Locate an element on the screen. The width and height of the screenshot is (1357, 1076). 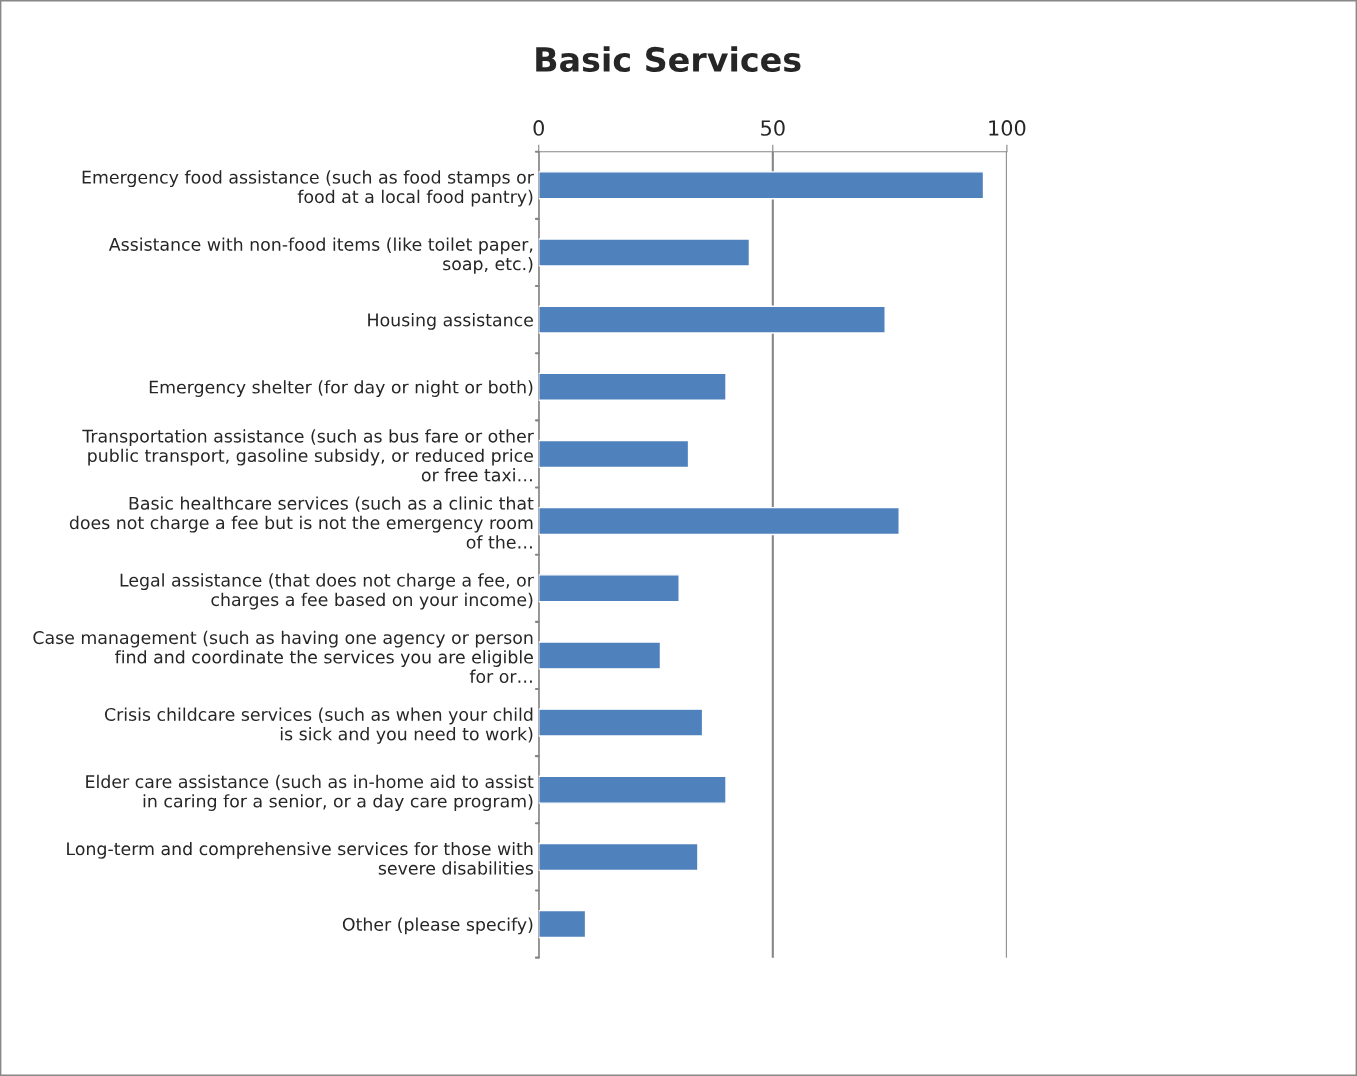
y-tick-label: Emergency shelter (for day or night or both) is located at coordinates (341, 388).